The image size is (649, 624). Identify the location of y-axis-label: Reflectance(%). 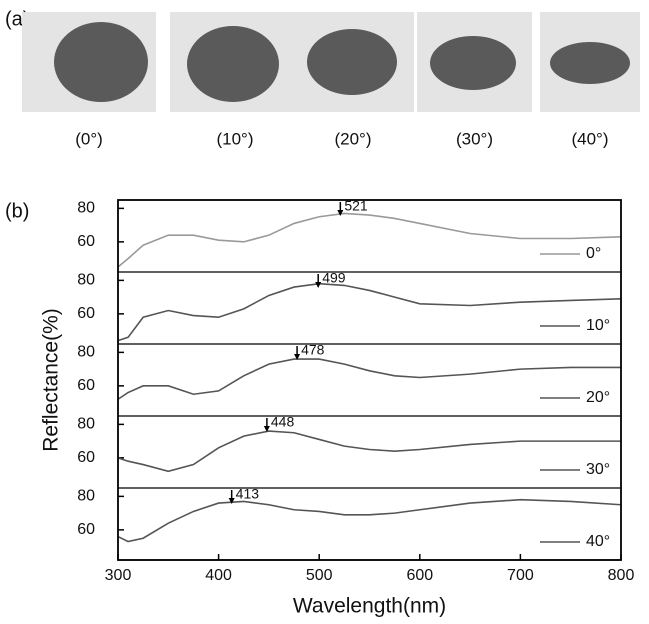
(51, 380).